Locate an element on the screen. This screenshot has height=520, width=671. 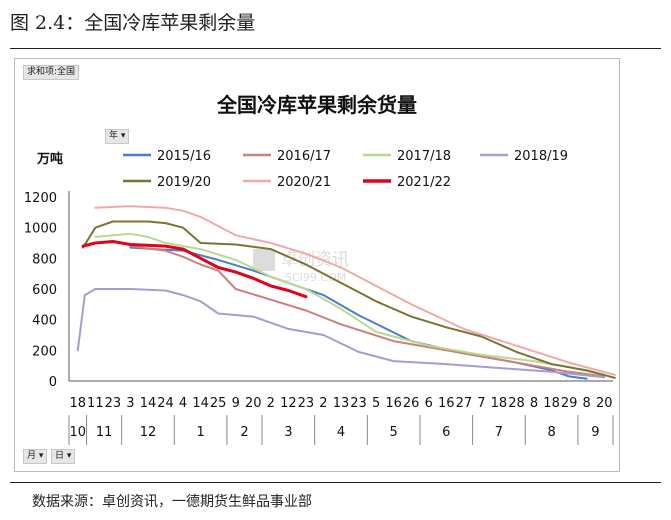
y-tick-label: 1000 is located at coordinates (40, 229).